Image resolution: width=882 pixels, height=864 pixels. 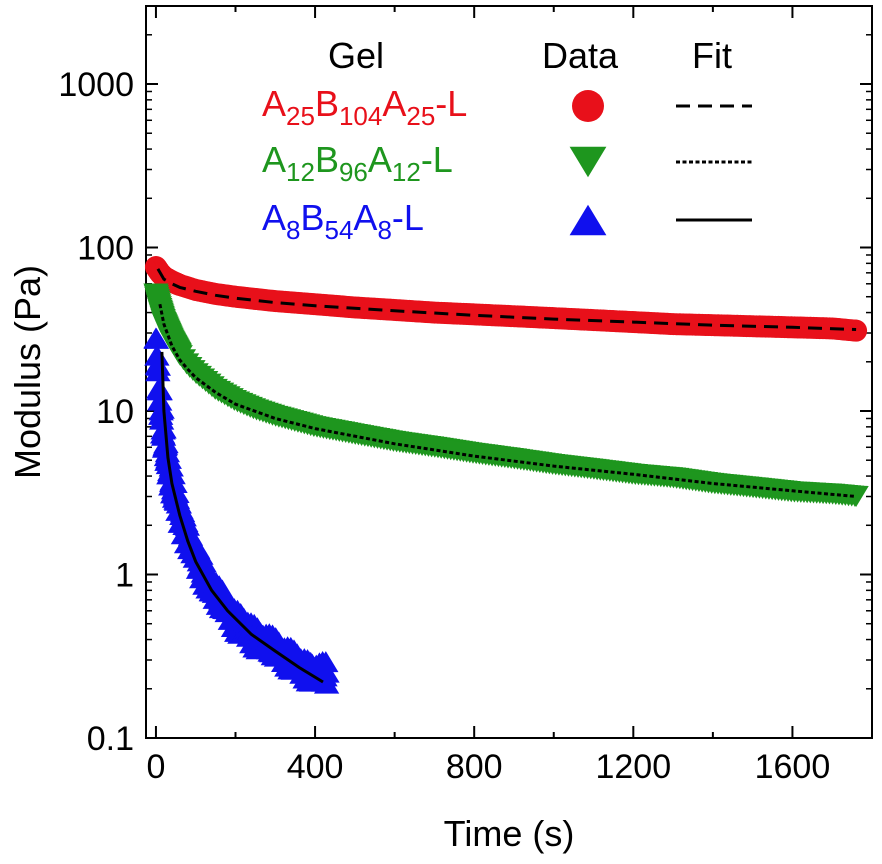 What do you see at coordinates (155, 767) in the screenshot?
I see `x-tick-label: 0` at bounding box center [155, 767].